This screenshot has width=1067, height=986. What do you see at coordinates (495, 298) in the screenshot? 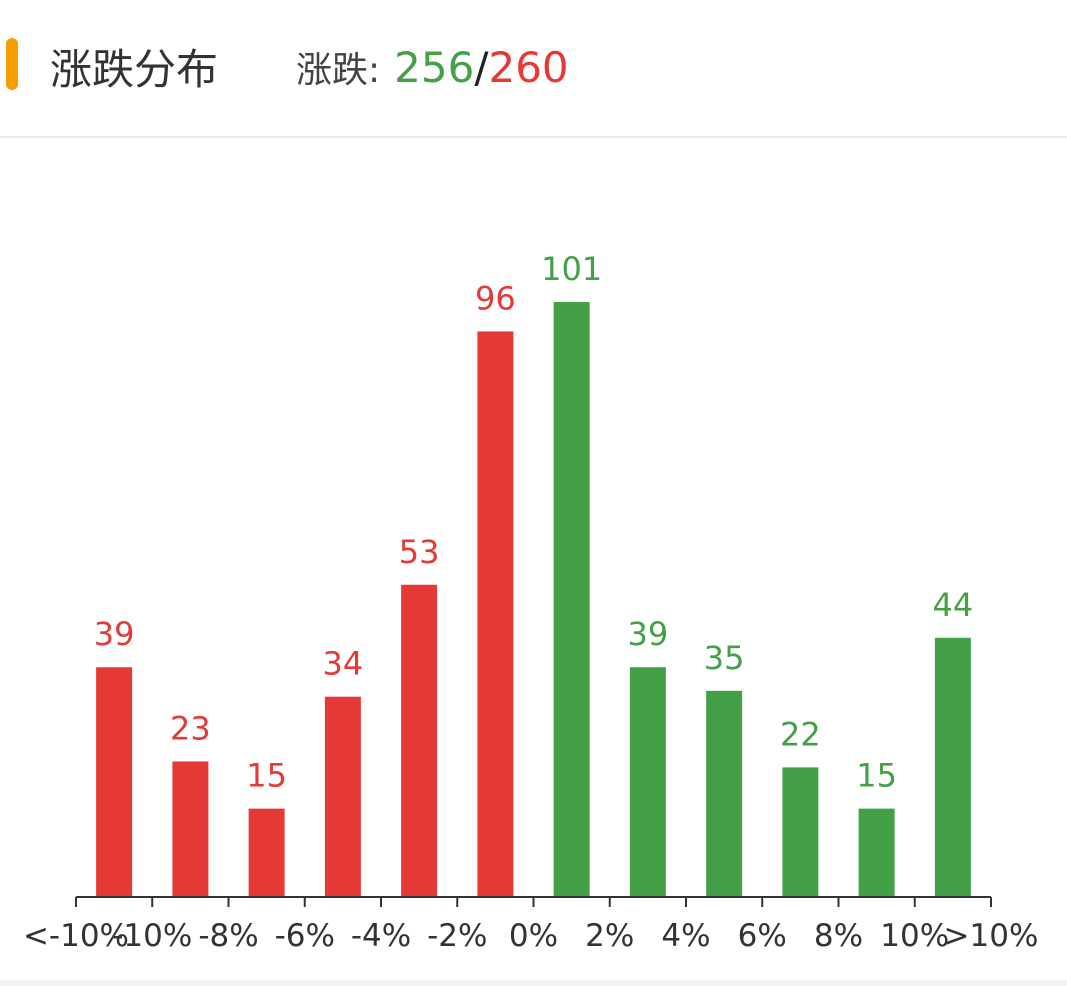
I see `value-label: 96` at bounding box center [495, 298].